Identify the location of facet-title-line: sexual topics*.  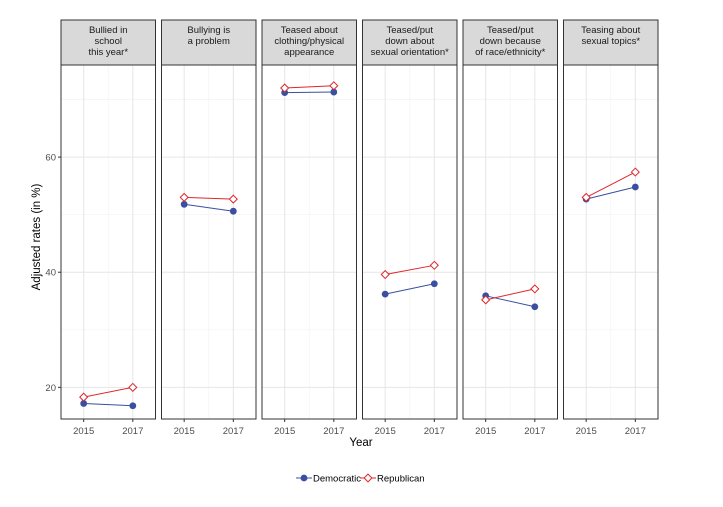
(610, 41).